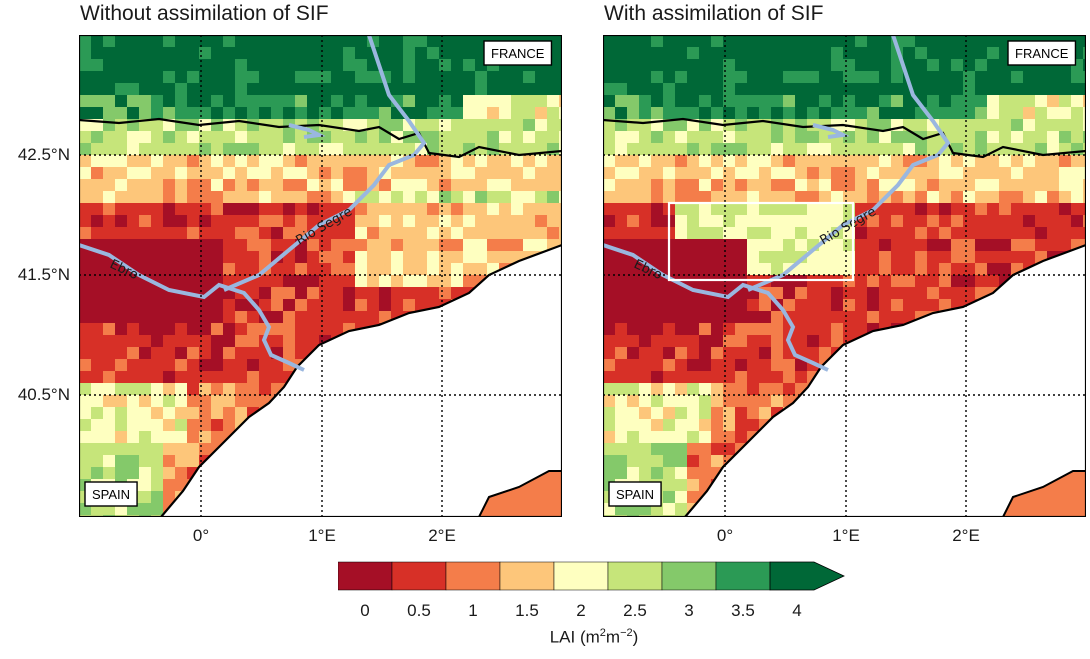 The height and width of the screenshot is (659, 1090). What do you see at coordinates (689, 576) in the screenshot?
I see `colorbar-swatch` at bounding box center [689, 576].